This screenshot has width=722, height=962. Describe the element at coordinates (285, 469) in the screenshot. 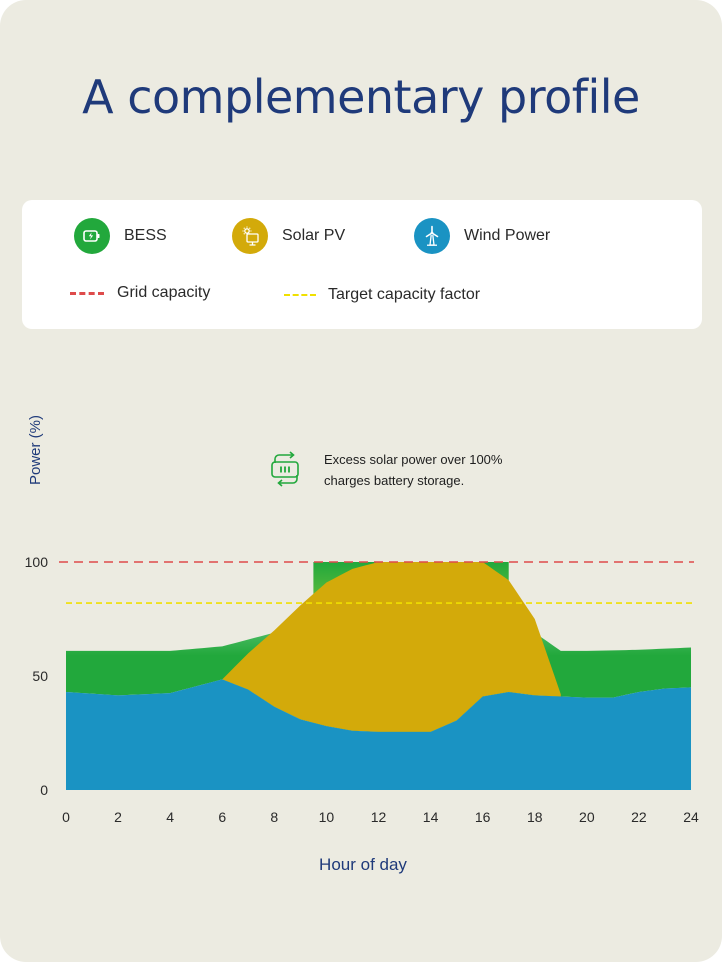

I see `battery-charge-cycle-icon` at that location.